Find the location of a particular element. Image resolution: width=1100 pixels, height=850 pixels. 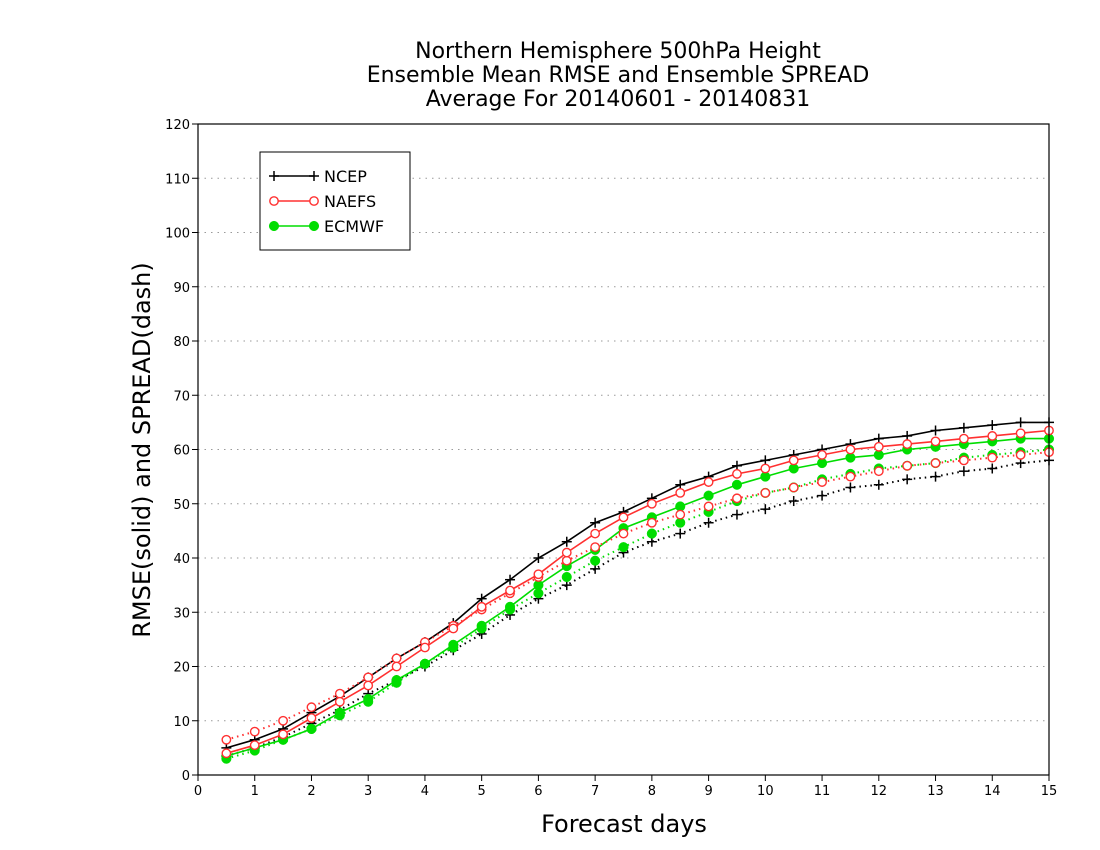

legend-item-naefs: NAEFS is located at coordinates (322, 201).